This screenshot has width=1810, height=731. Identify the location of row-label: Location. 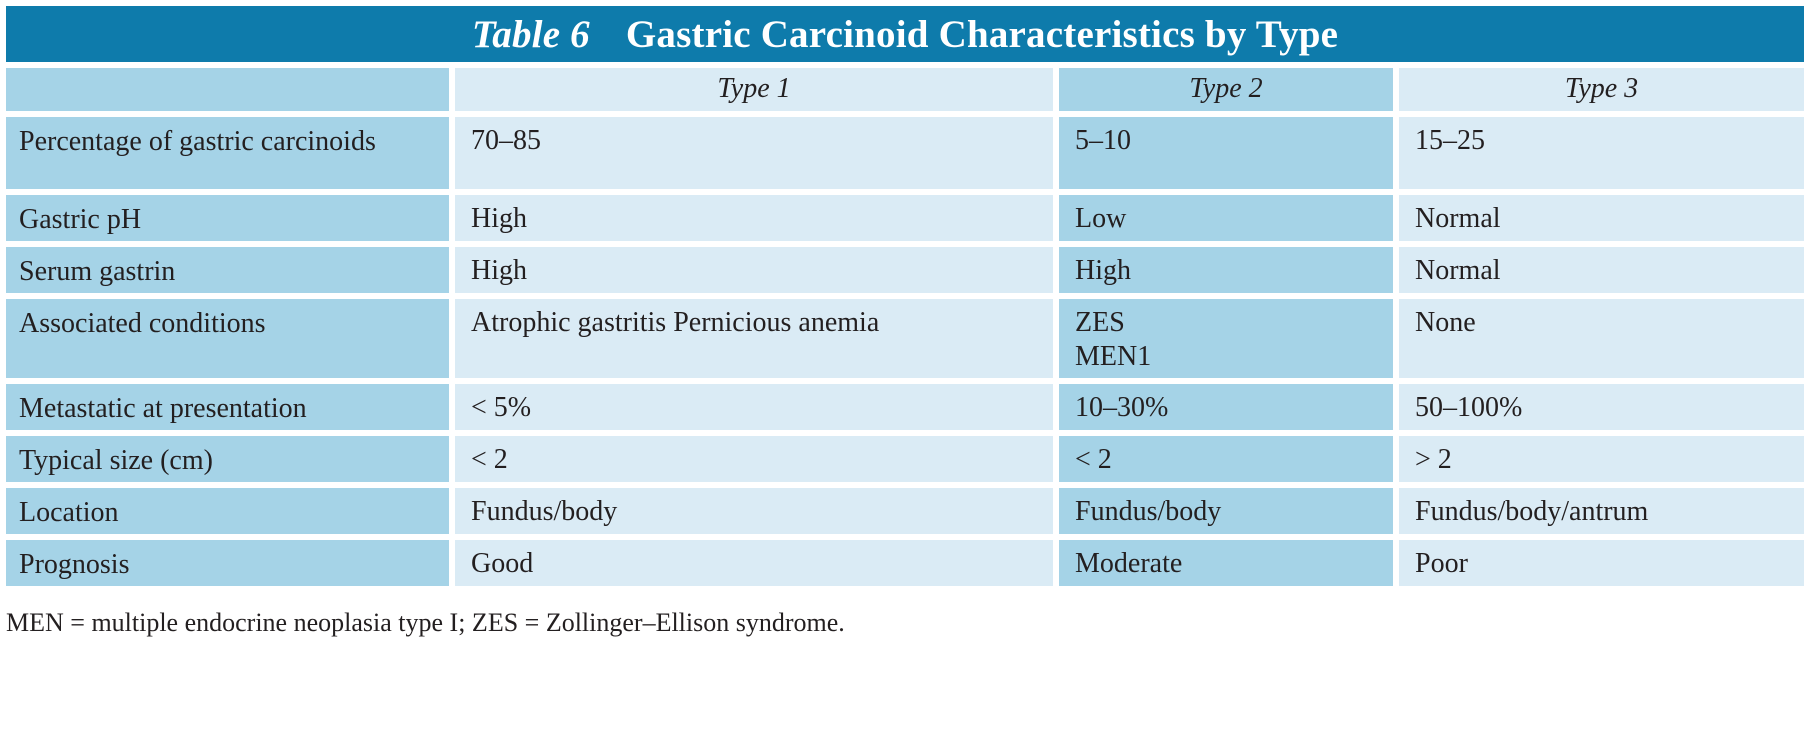
(227, 511).